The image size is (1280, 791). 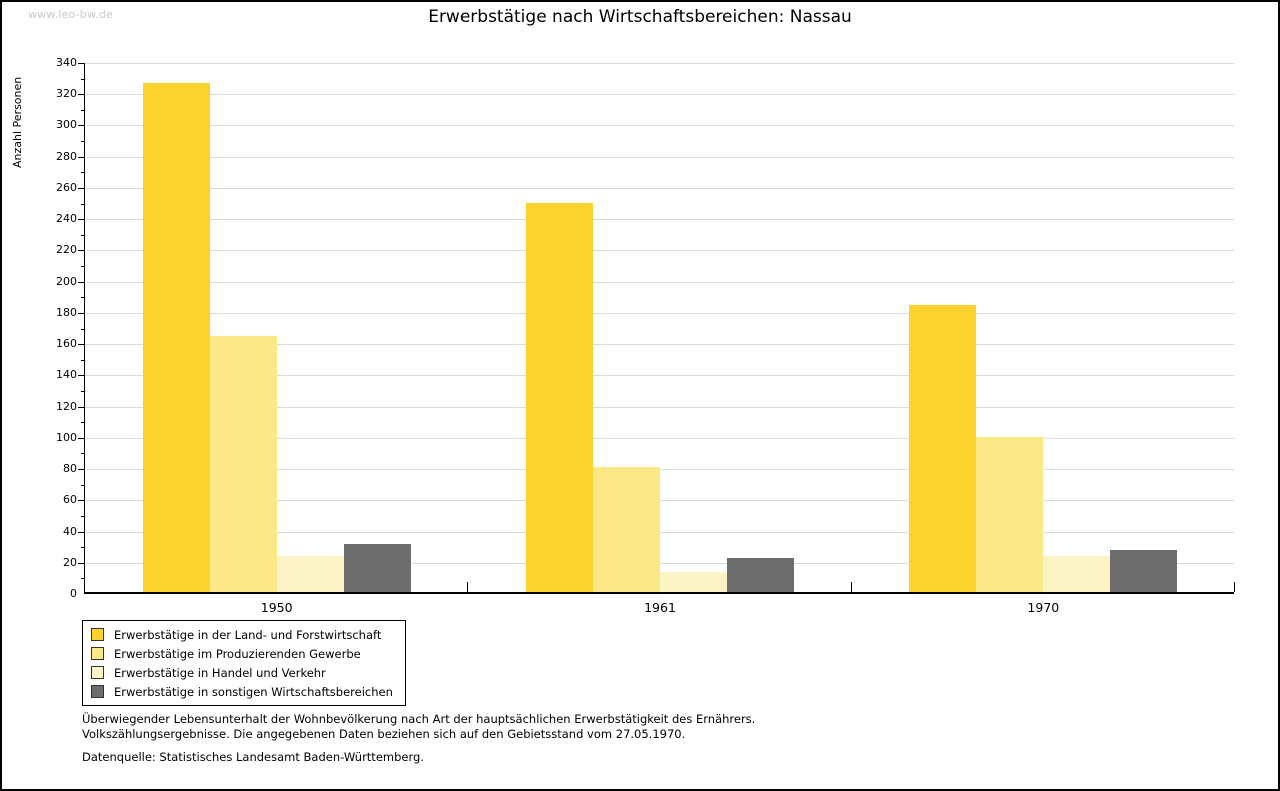 What do you see at coordinates (66, 375) in the screenshot?
I see `y-axis-tick-label: 140` at bounding box center [66, 375].